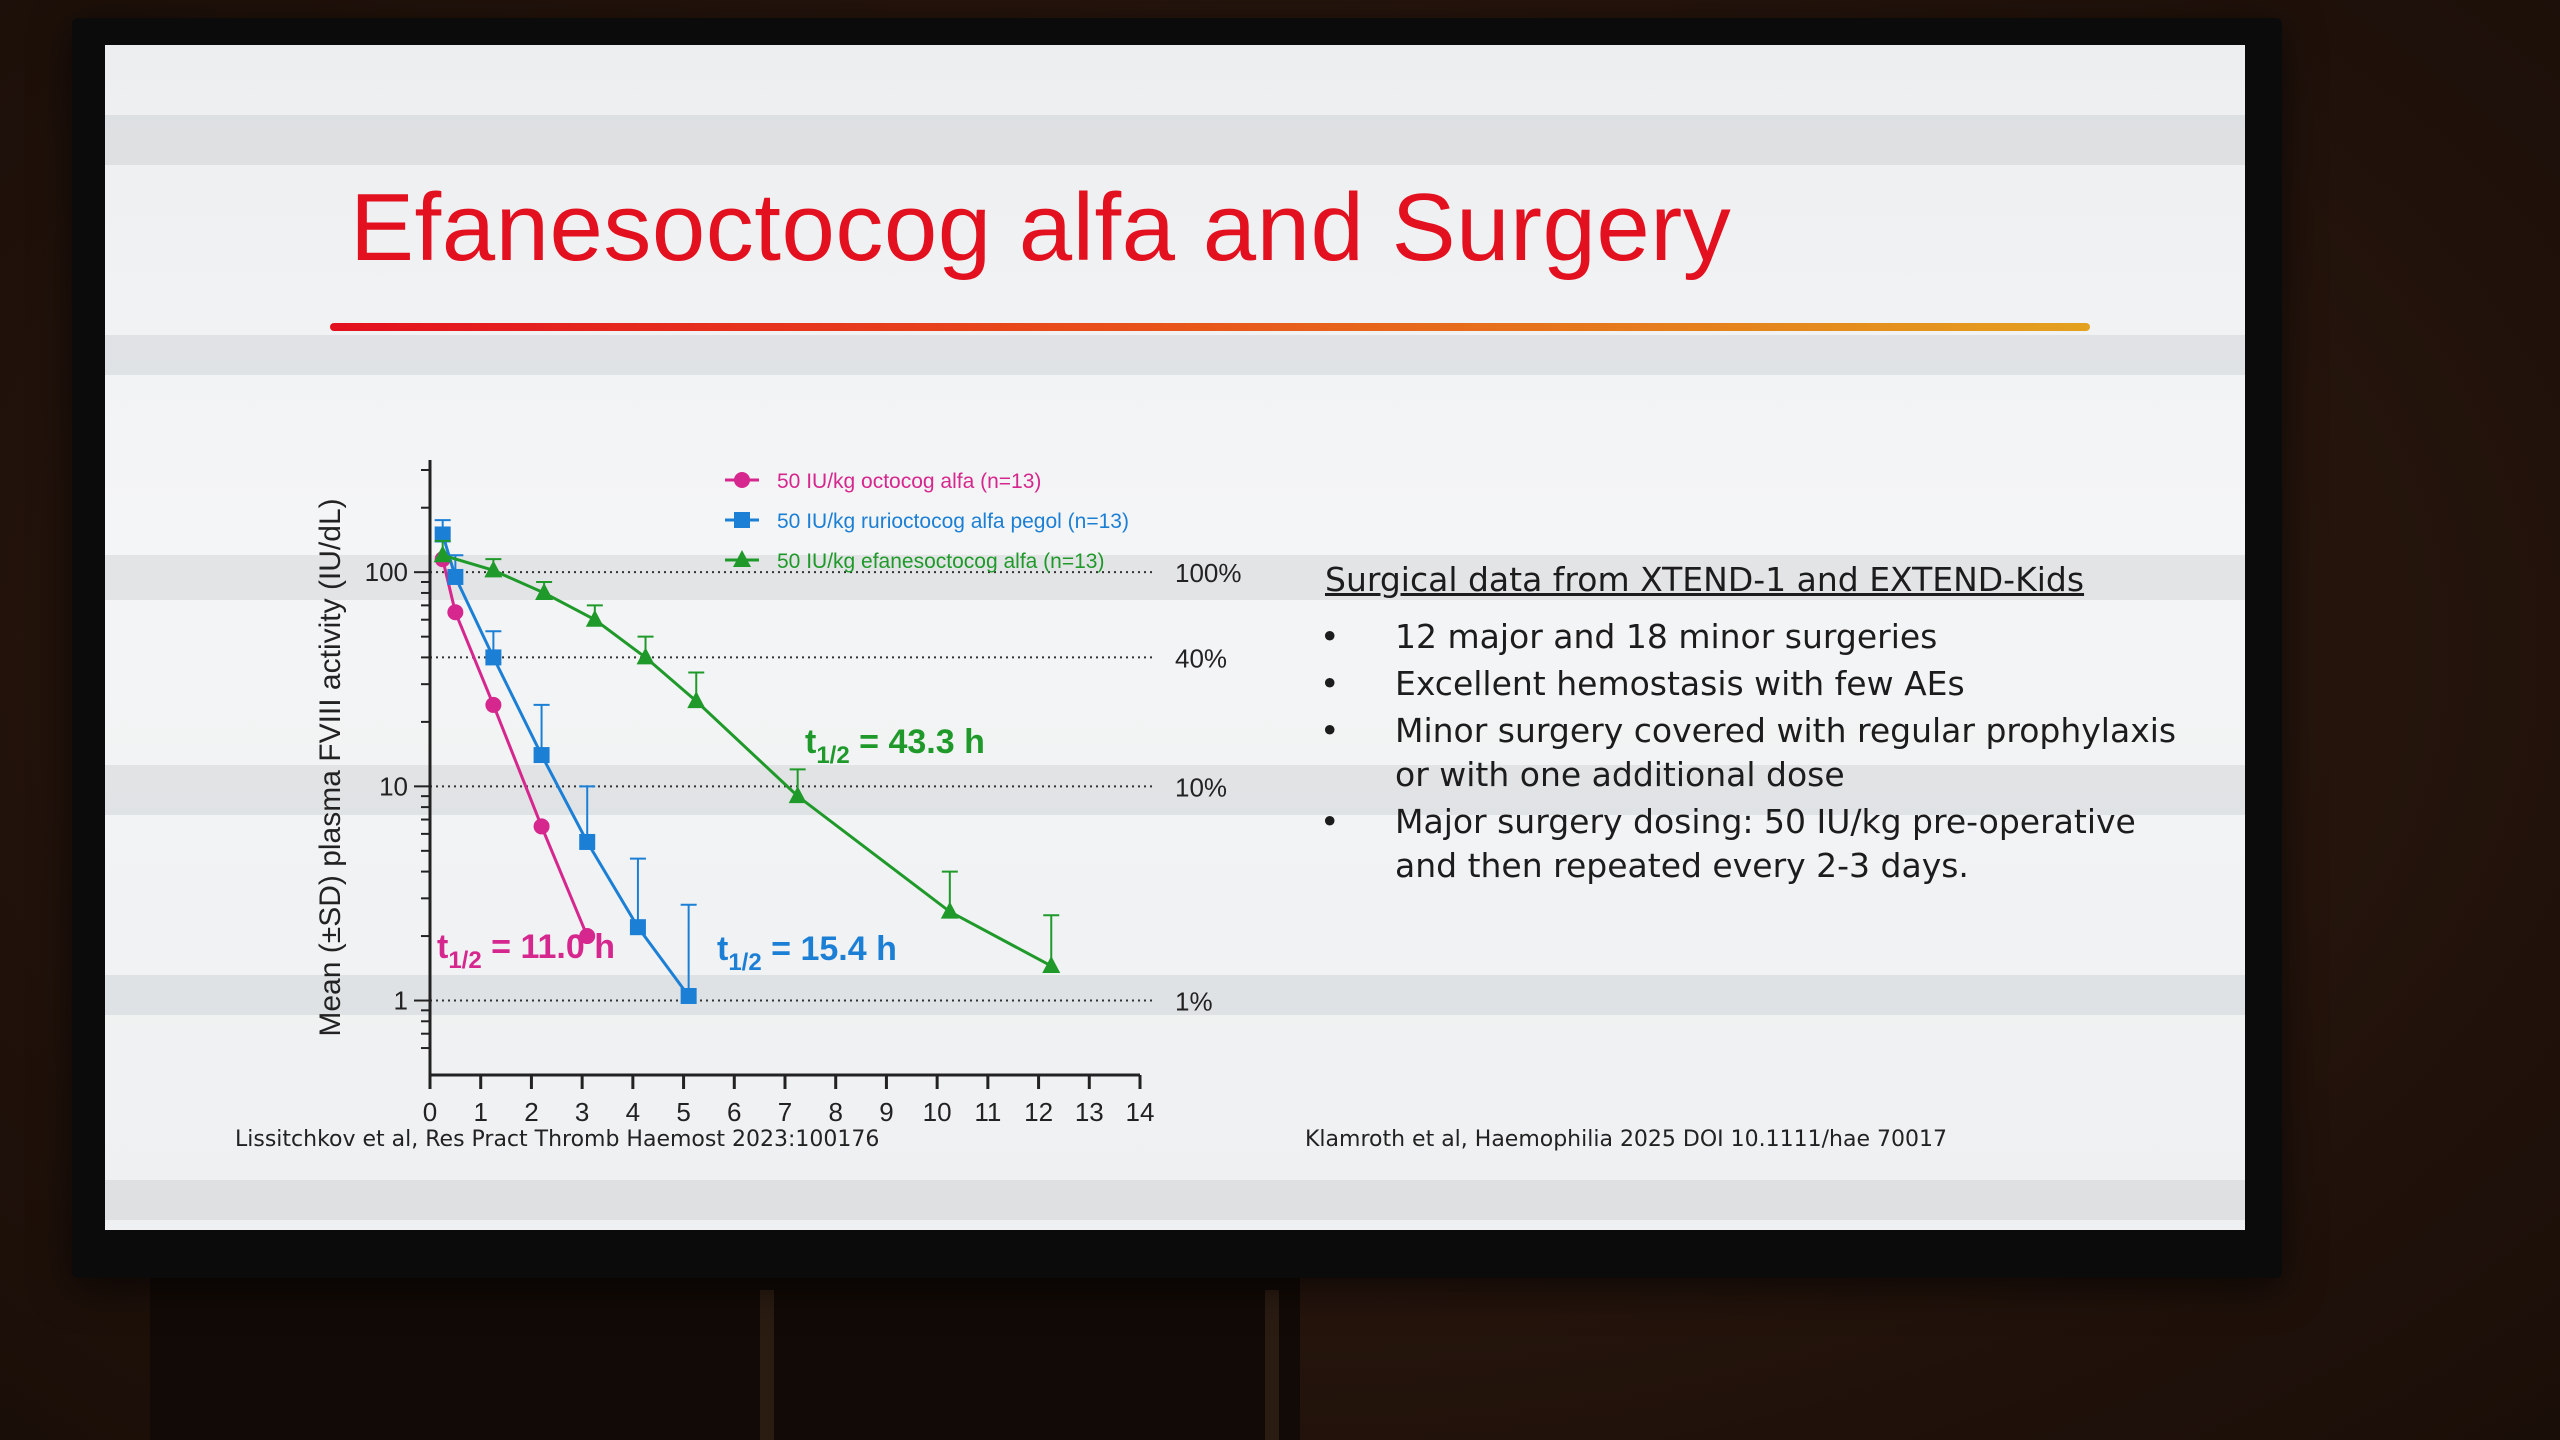 The image size is (2560, 1440). Describe the element at coordinates (1201, 658) in the screenshot. I see `reference-line-label: 40%` at that location.